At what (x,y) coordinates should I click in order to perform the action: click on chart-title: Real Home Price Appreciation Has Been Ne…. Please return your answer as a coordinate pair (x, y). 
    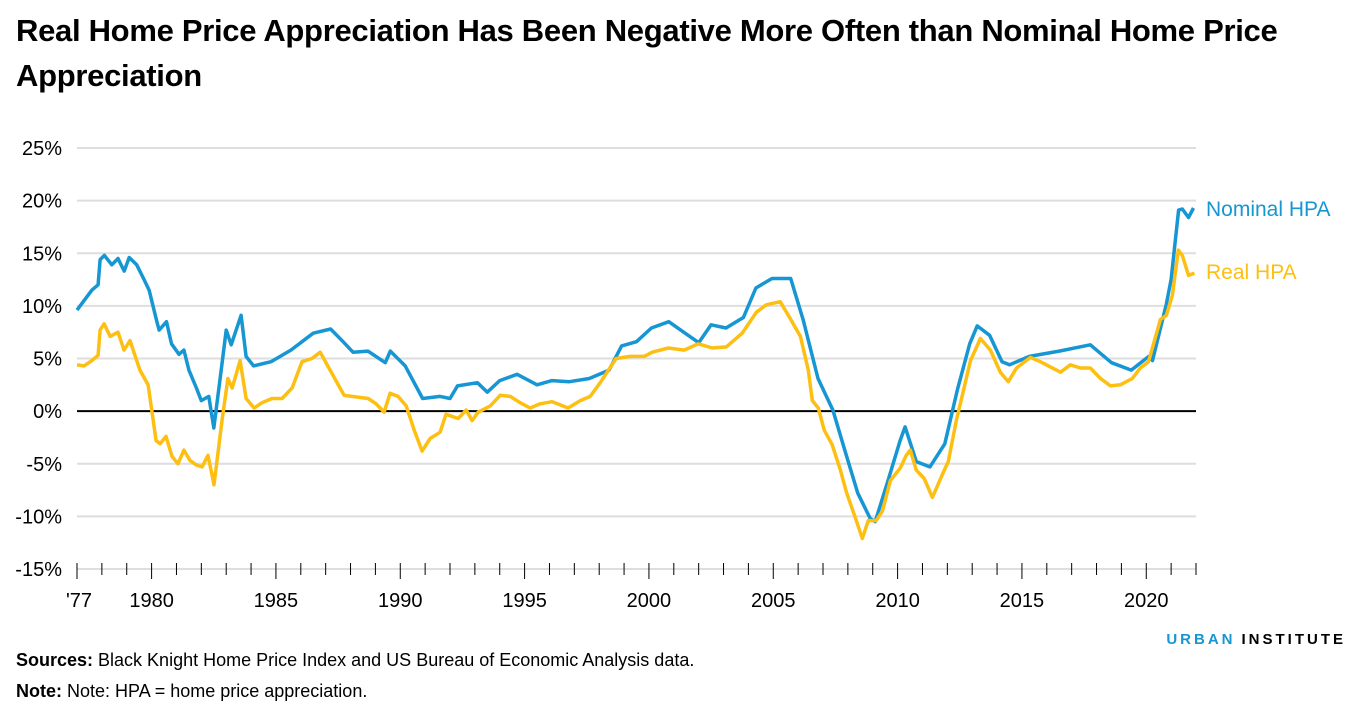
    Looking at the image, I should click on (647, 53).